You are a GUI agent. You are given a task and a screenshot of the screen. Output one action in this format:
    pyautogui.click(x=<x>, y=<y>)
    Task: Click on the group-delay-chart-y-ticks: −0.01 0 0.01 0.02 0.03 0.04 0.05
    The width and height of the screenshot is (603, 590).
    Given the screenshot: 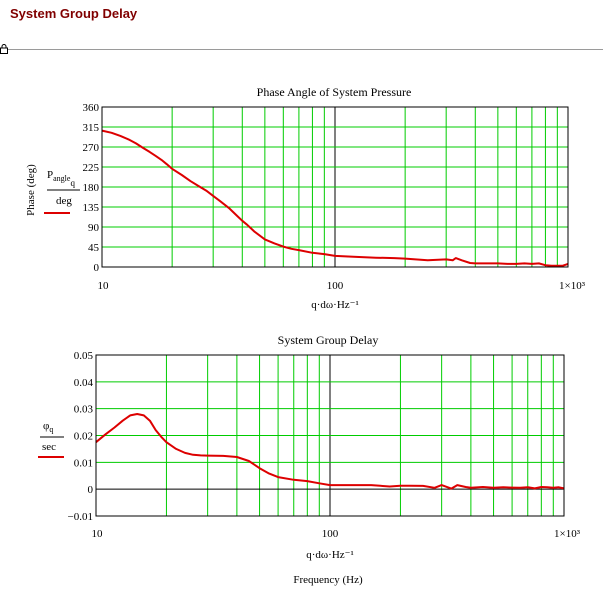 What is the action you would take?
    pyautogui.click(x=81, y=436)
    